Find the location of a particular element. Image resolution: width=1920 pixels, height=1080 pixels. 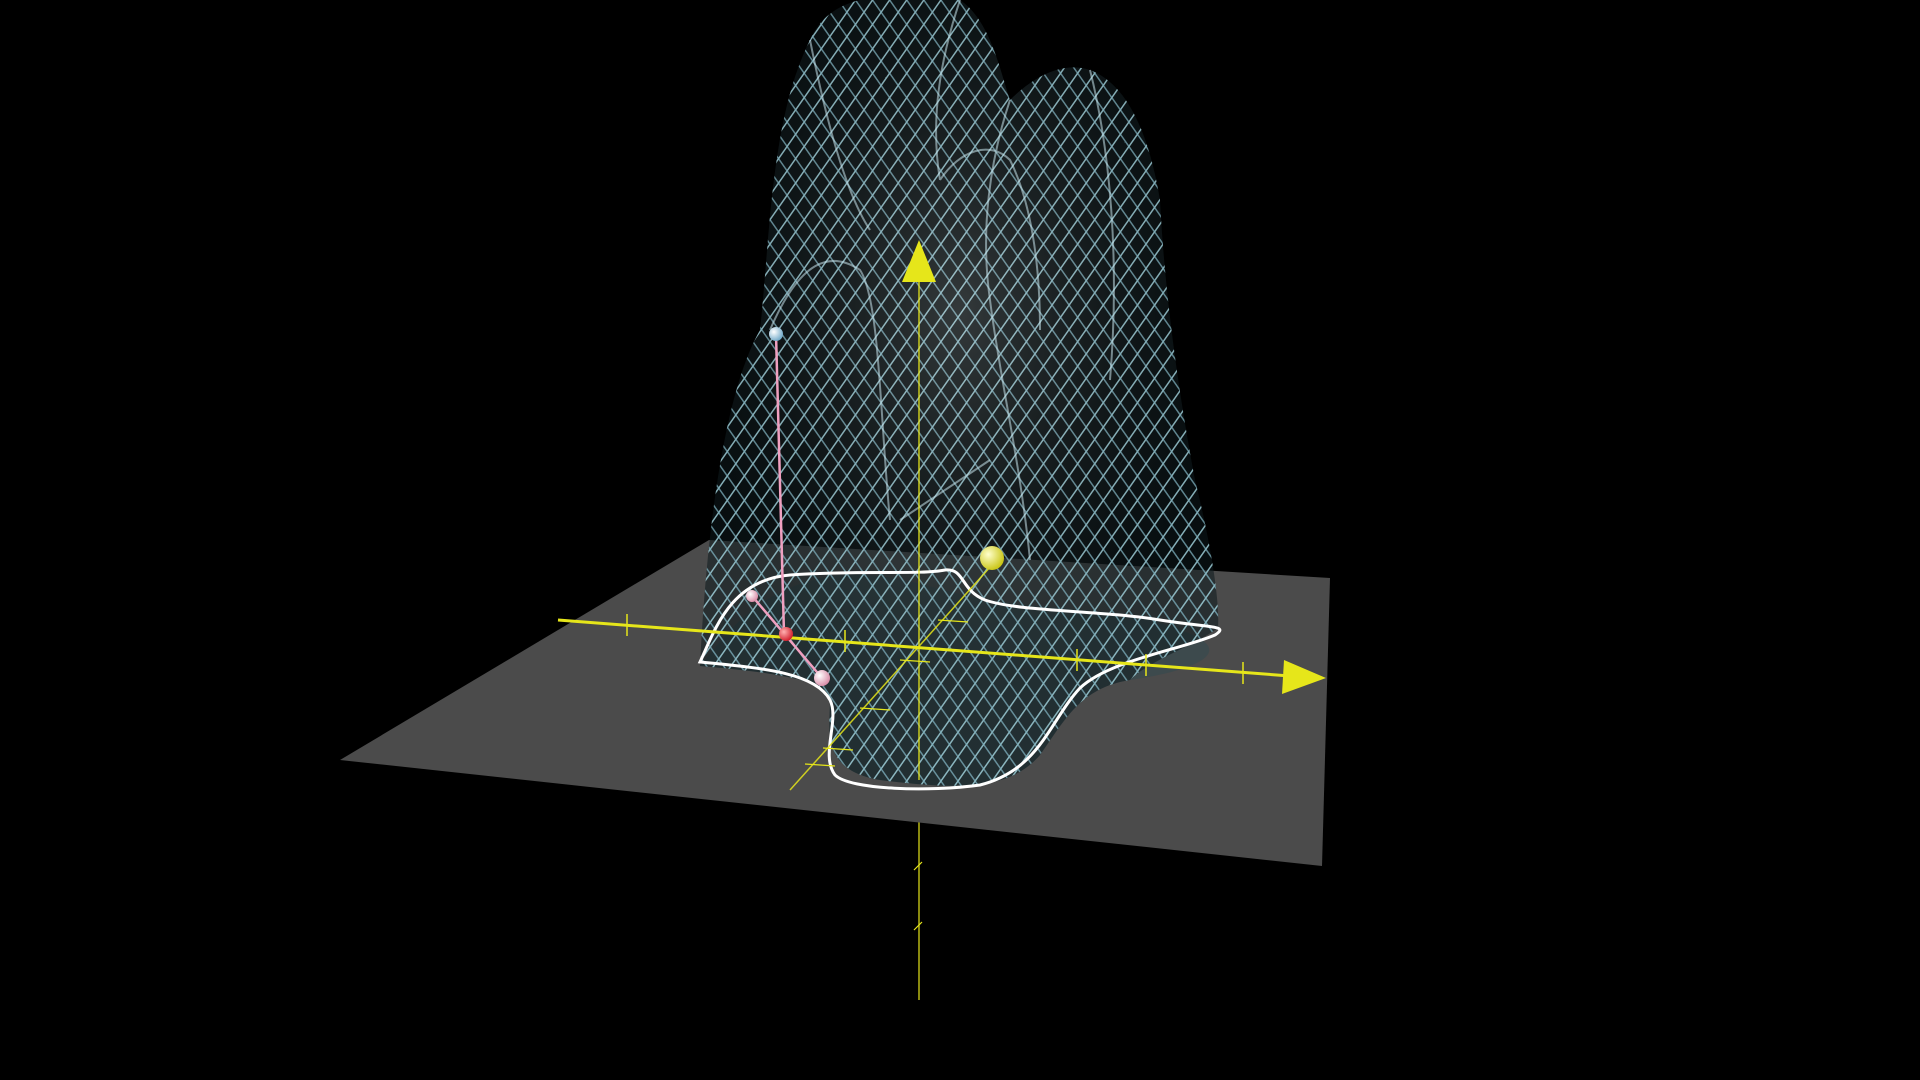

base-point is located at coordinates (786, 634).